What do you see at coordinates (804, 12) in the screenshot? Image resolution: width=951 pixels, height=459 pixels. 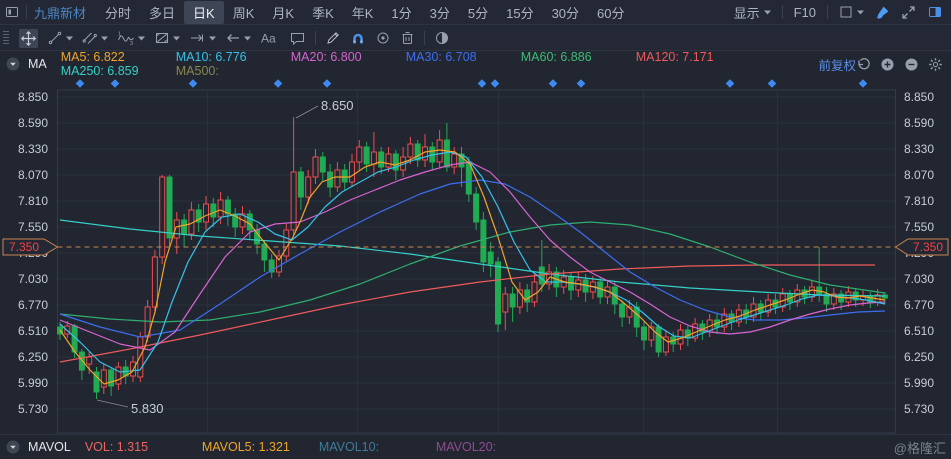 I see `f10-button: F10` at bounding box center [804, 12].